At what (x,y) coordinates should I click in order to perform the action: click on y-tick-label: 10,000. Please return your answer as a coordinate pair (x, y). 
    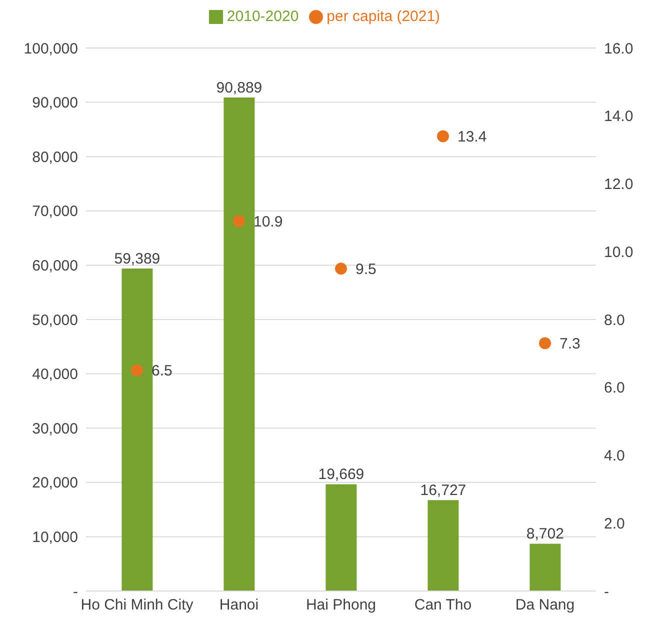
    Looking at the image, I should click on (55, 537).